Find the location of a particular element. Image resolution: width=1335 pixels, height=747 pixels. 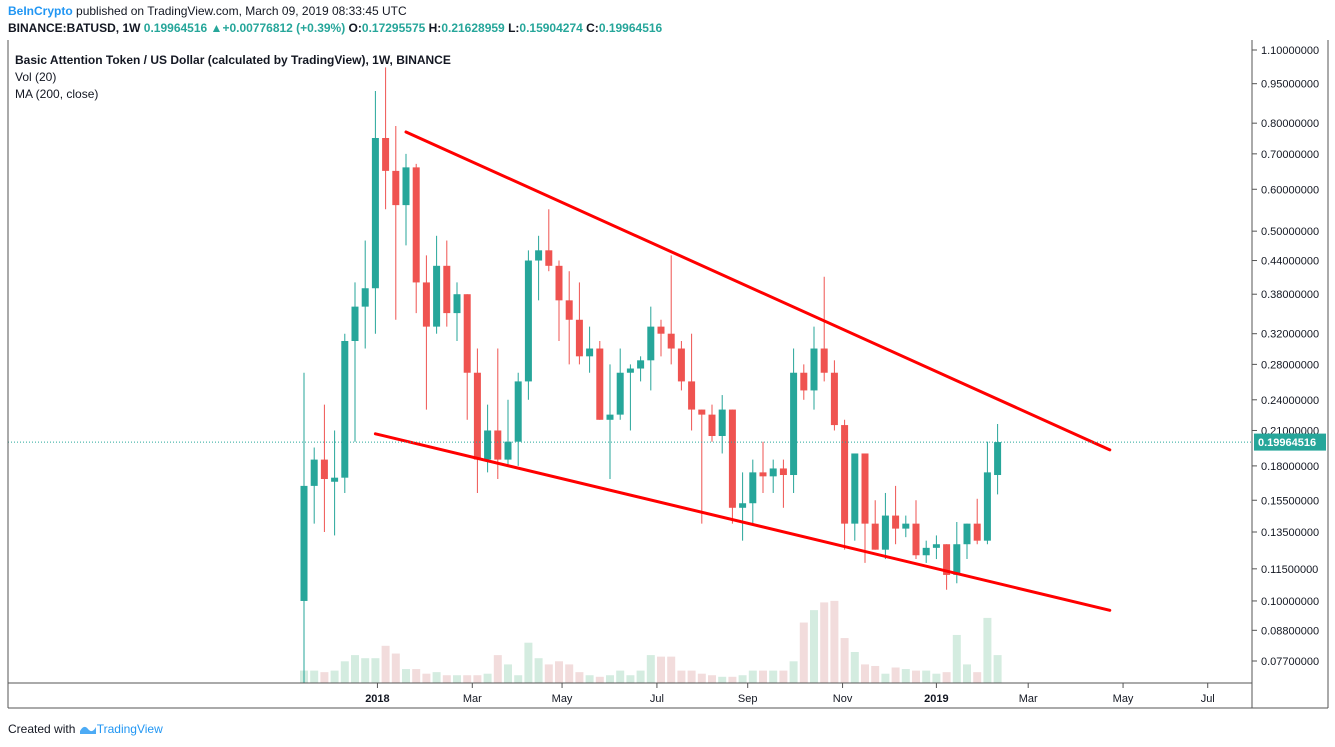

high-value: 0.21628959 is located at coordinates (473, 28).